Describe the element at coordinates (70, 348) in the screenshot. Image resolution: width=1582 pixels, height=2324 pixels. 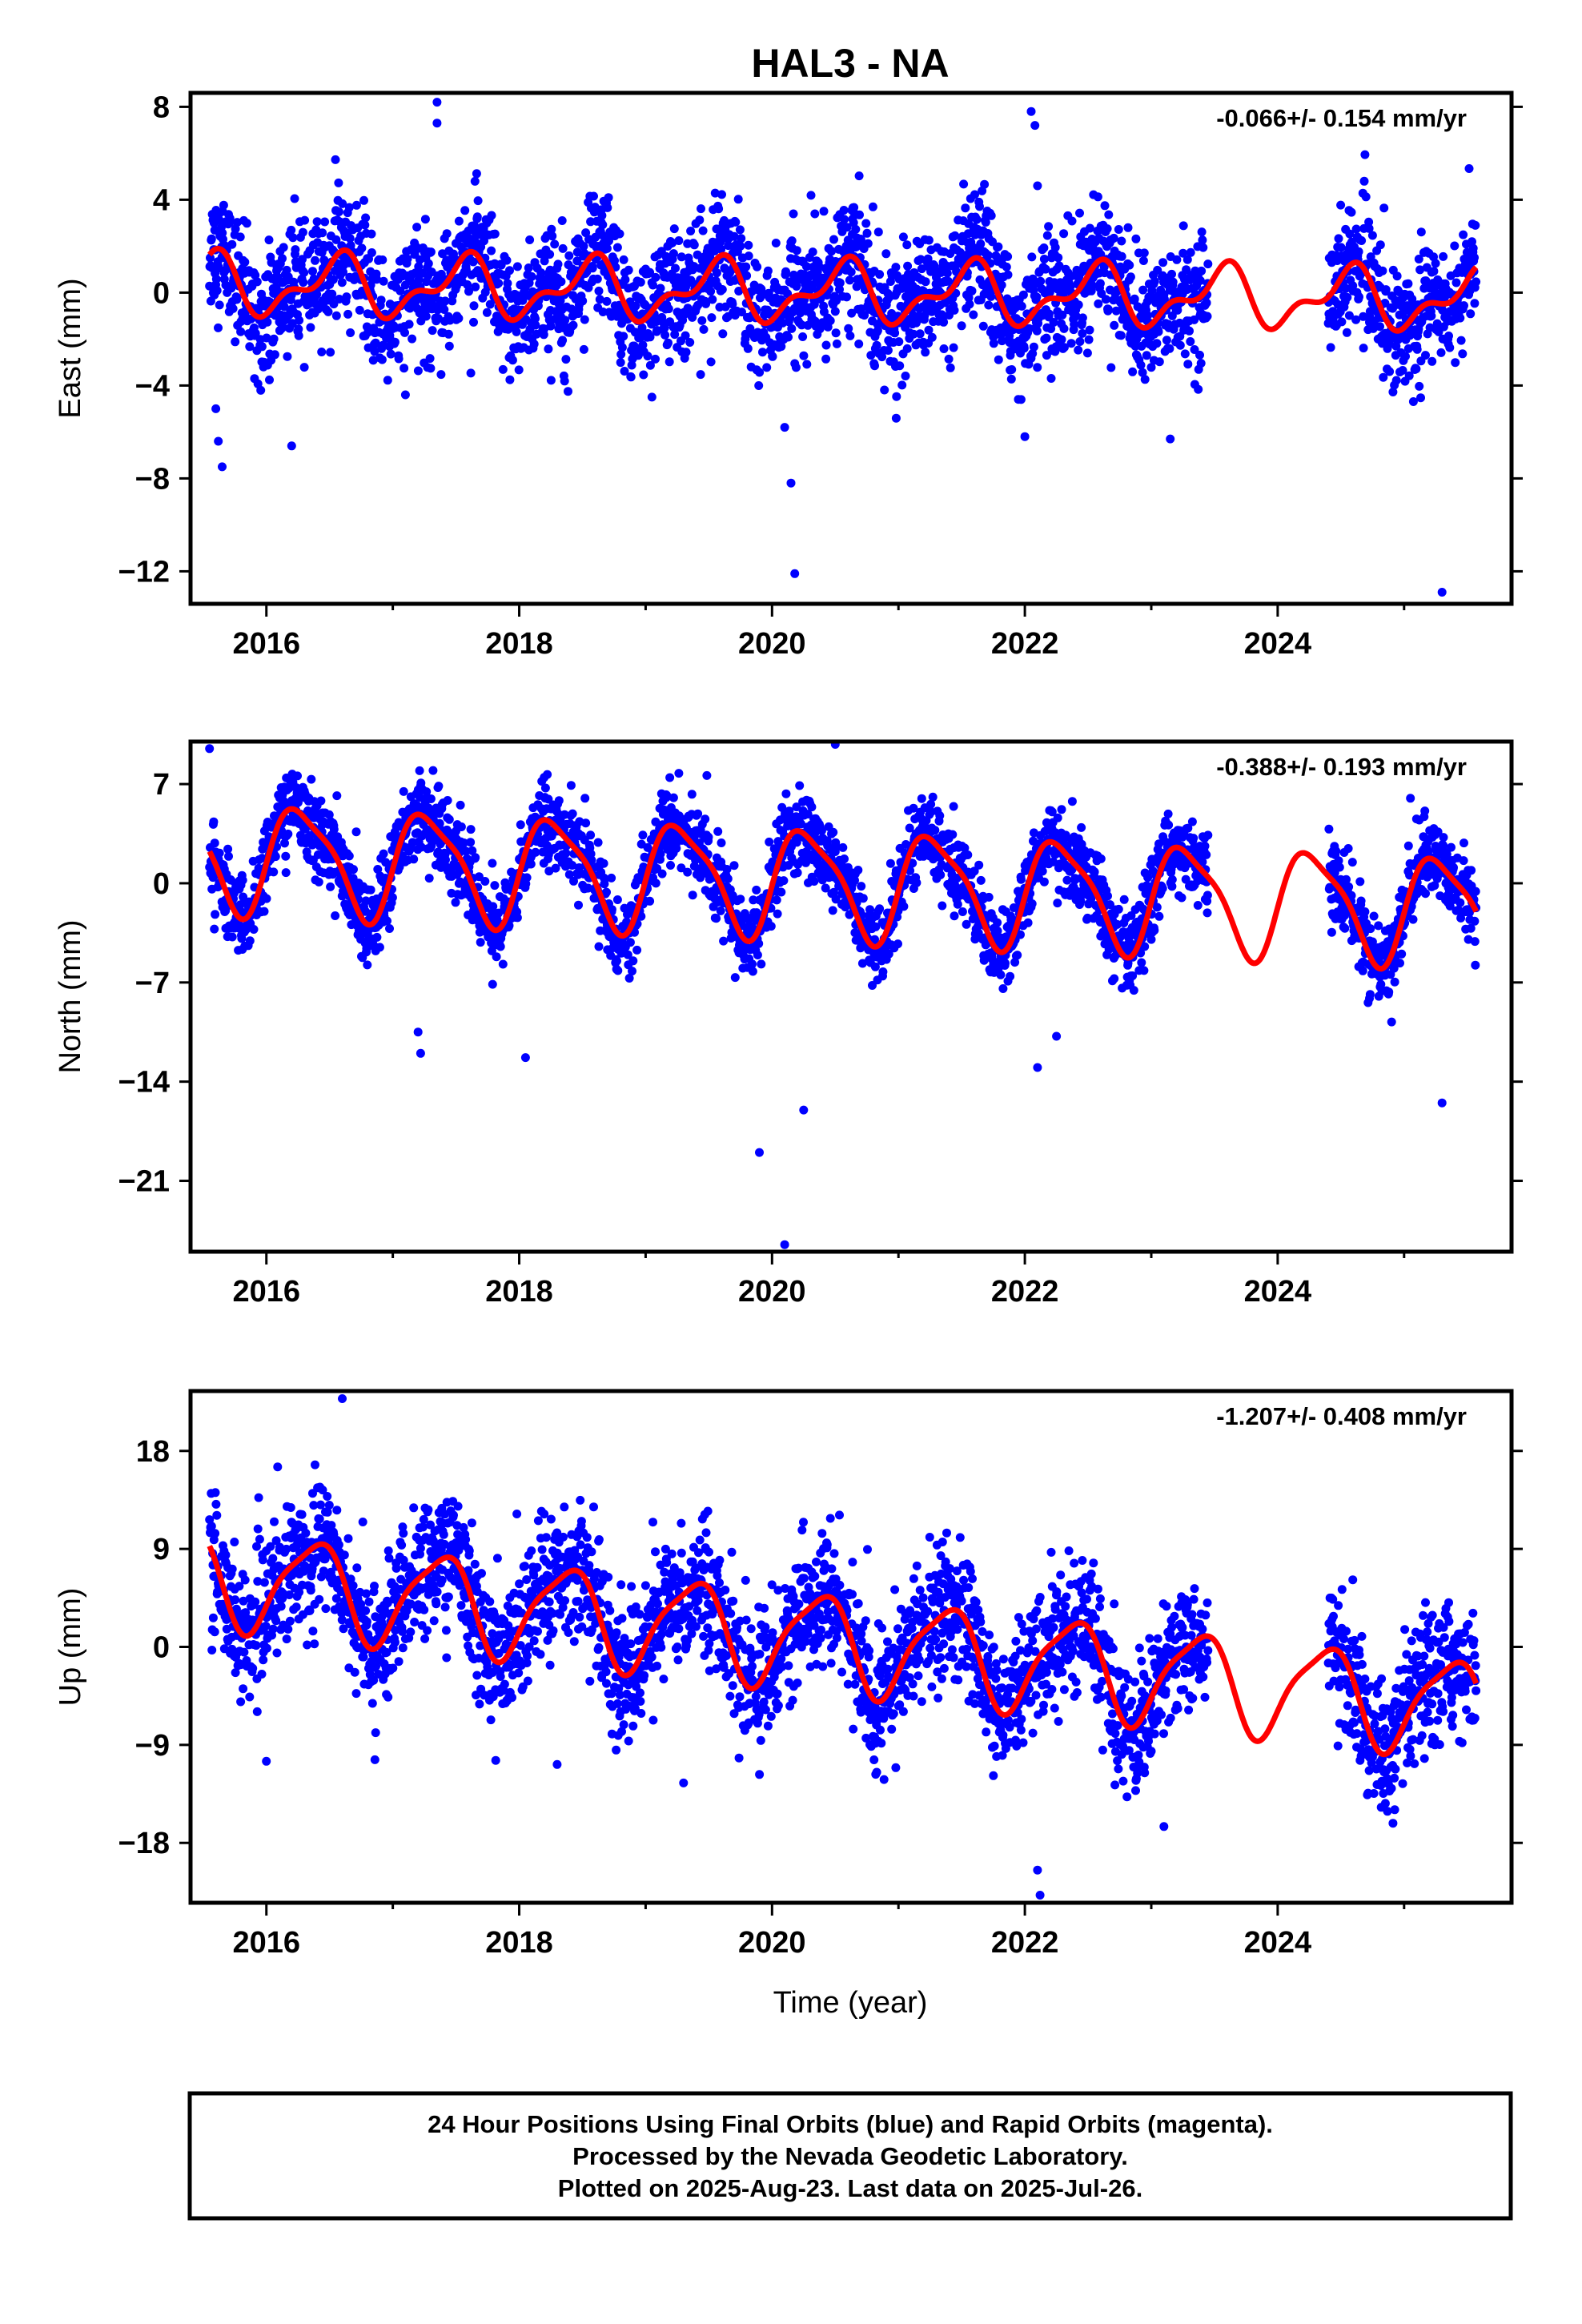
I see `east-y-axis-label: East (mm)` at that location.